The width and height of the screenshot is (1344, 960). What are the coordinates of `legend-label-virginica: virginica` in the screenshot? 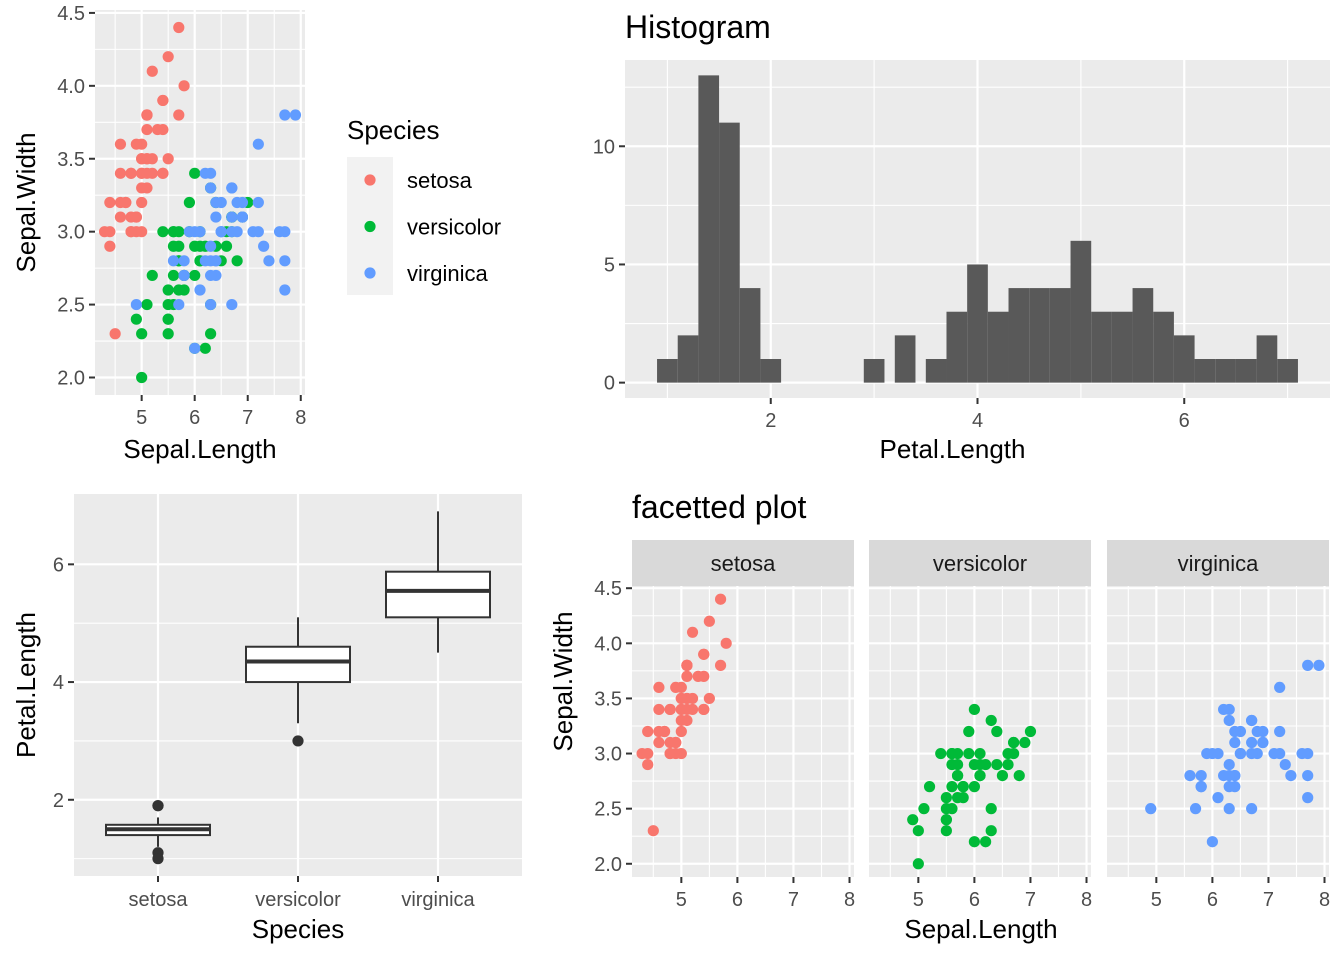 It's located at (447, 273).